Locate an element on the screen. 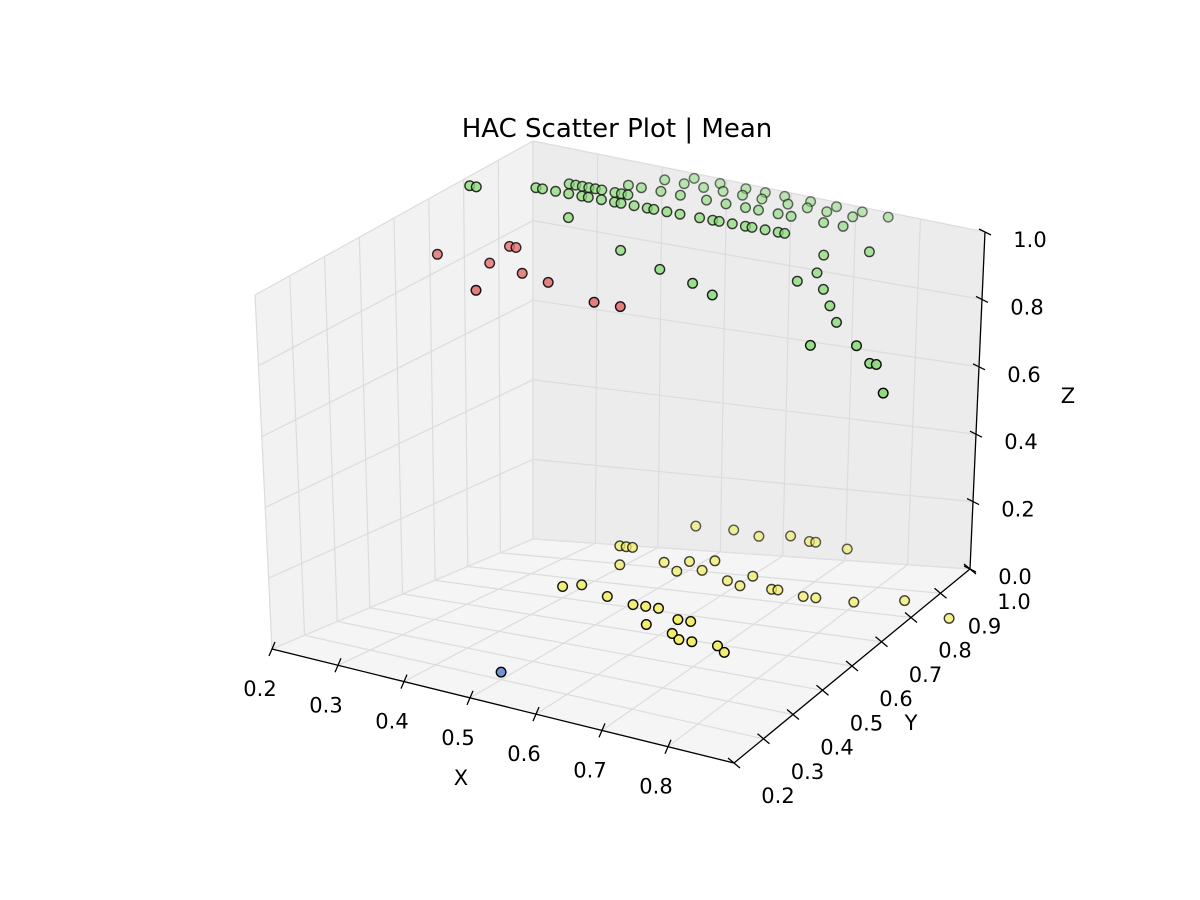  x-axis-line is located at coordinates (503, 706).